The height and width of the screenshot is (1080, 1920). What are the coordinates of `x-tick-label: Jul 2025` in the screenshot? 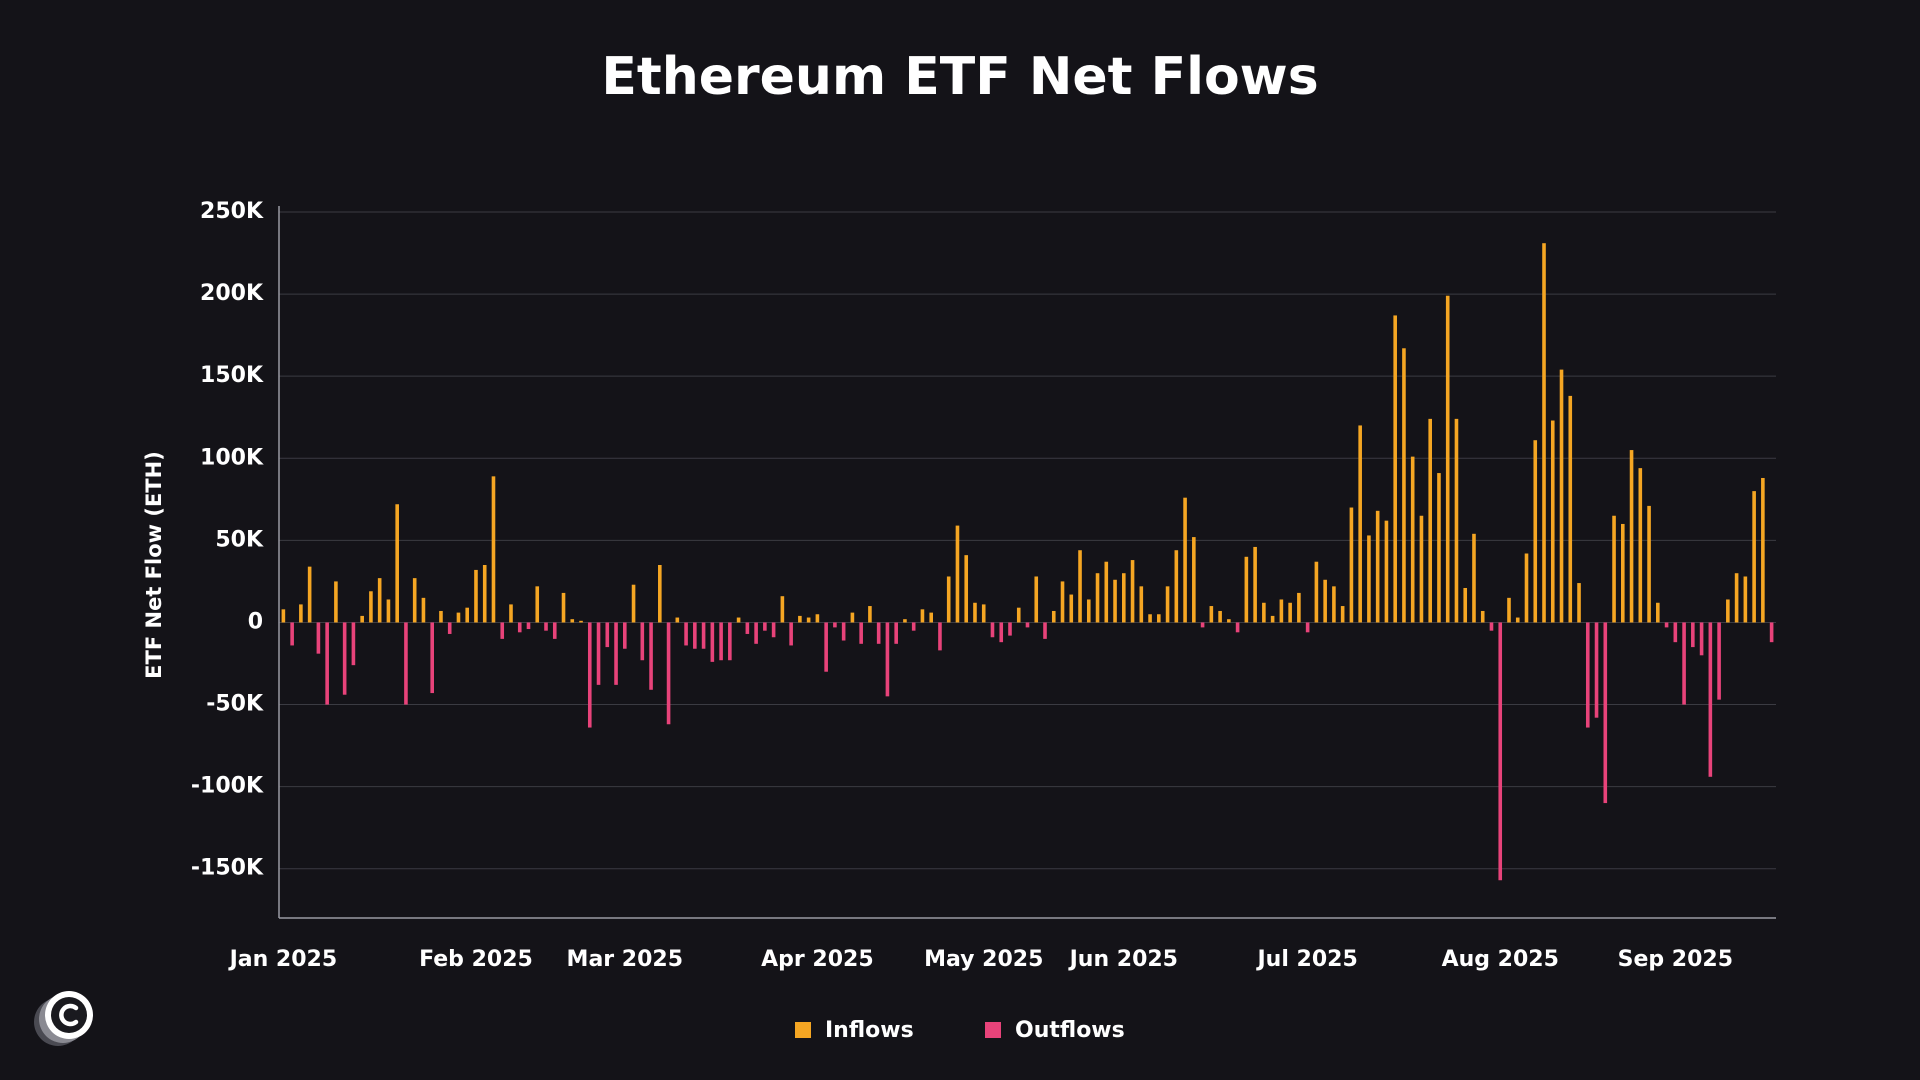 It's located at (1306, 959).